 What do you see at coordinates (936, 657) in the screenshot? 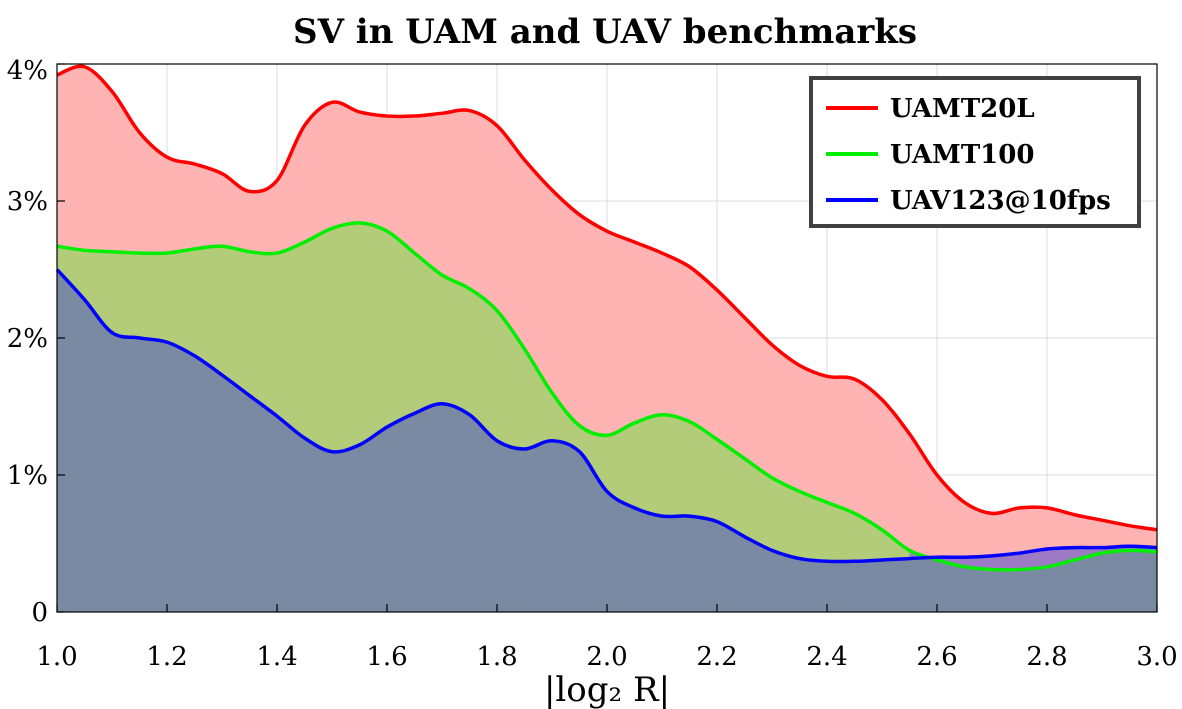
I see `x-tick-label: 2.6` at bounding box center [936, 657].